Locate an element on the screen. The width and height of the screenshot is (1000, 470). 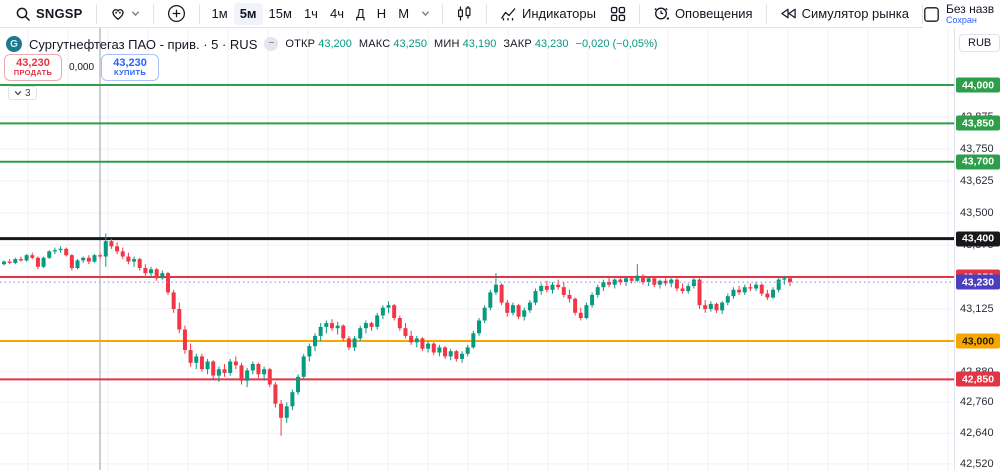
top-toolbar: SNGSP is located at coordinates (500, 14).